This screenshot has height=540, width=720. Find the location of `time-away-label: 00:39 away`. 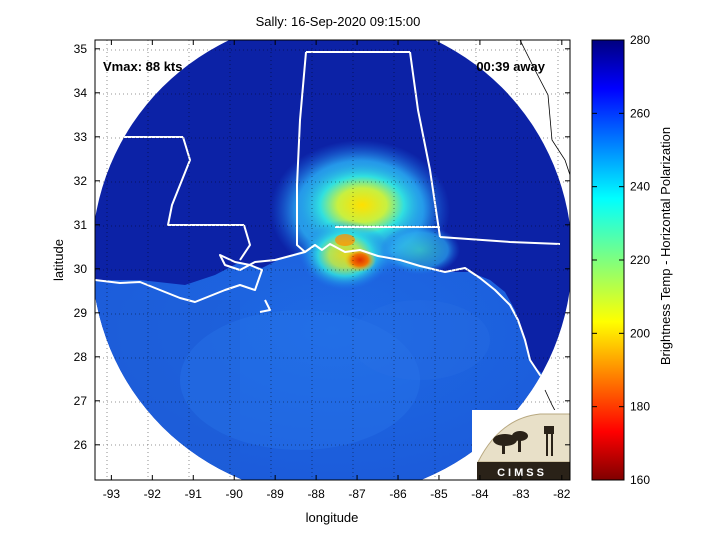

time-away-label: 00:39 away is located at coordinates (510, 66).